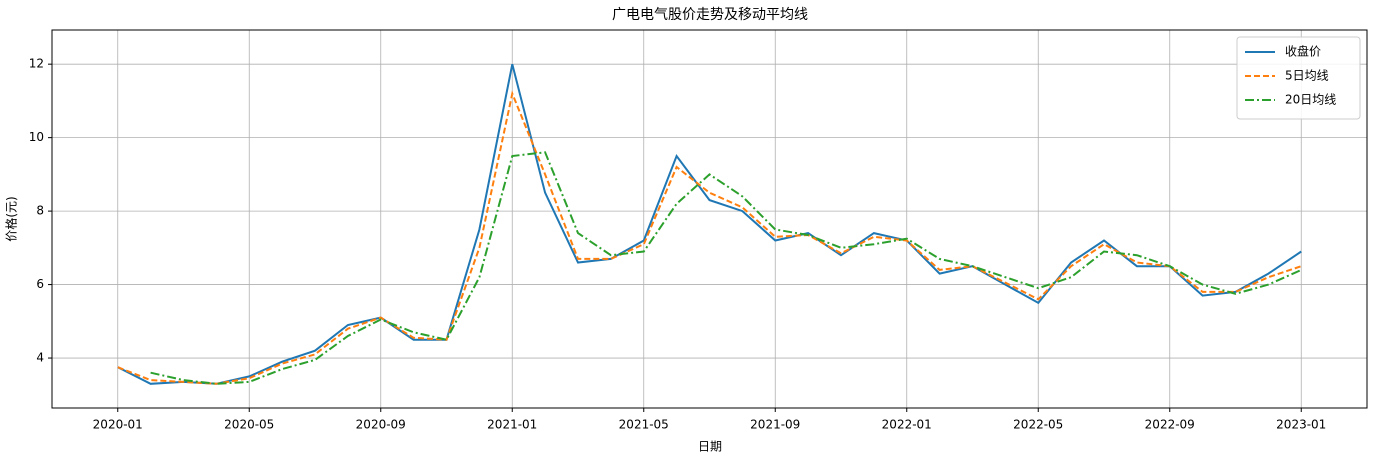 This screenshot has width=1380, height=466. I want to click on x-tick-label: 2021-09, so click(775, 425).